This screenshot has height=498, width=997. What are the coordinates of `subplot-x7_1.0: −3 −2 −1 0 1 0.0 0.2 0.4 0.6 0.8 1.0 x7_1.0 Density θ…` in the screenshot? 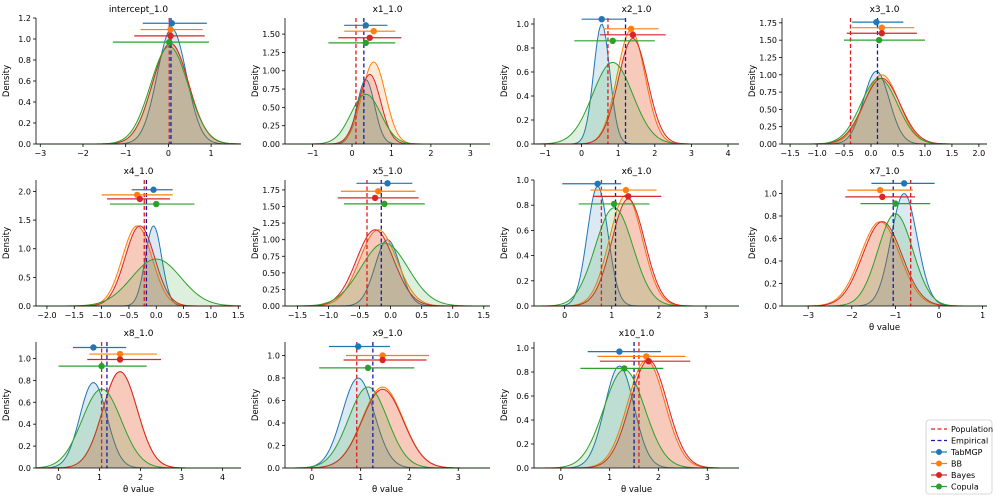 It's located at (867, 250).